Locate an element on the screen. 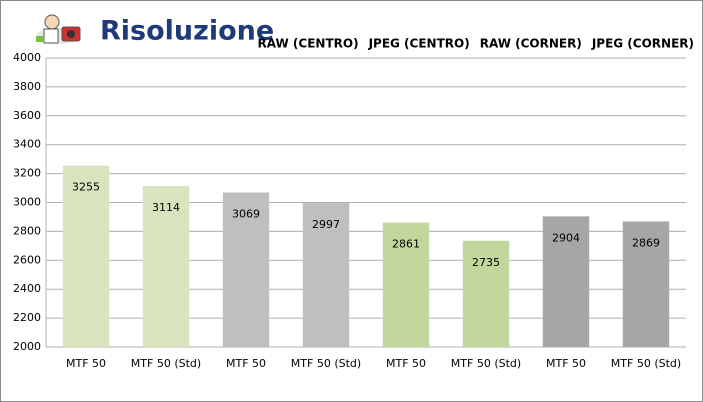 Image resolution: width=703 pixels, height=402 pixels. y-tick-label: 2800 is located at coordinates (27, 230).